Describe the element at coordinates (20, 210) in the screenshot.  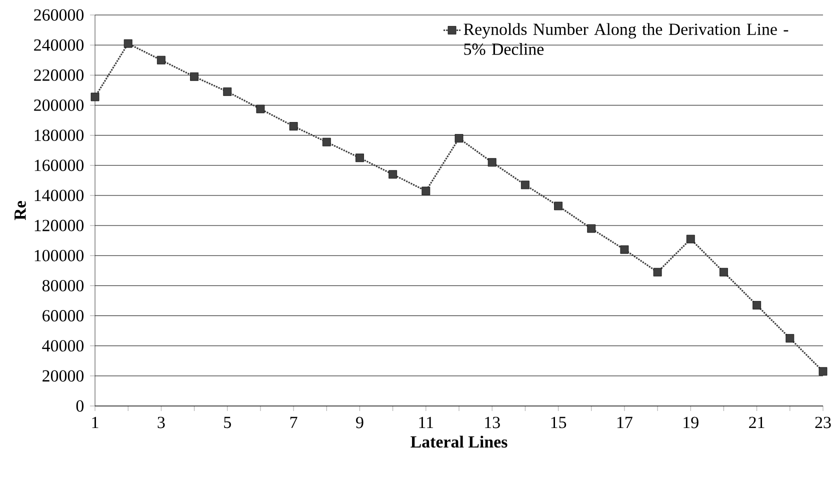
I see `y-axis-title: Re` at that location.